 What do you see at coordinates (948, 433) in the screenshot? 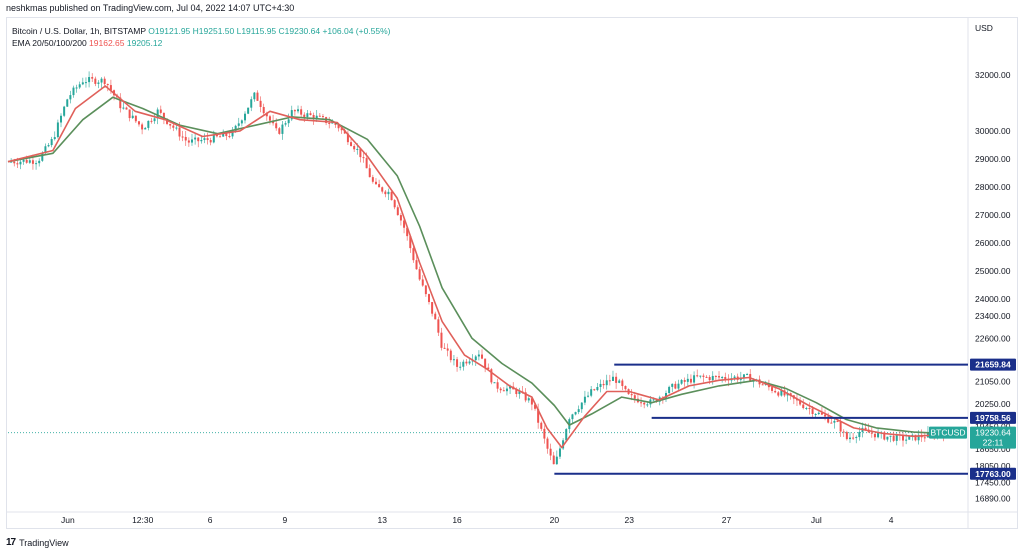
I see `symbol-badge-label: BTCUSD` at bounding box center [948, 433].